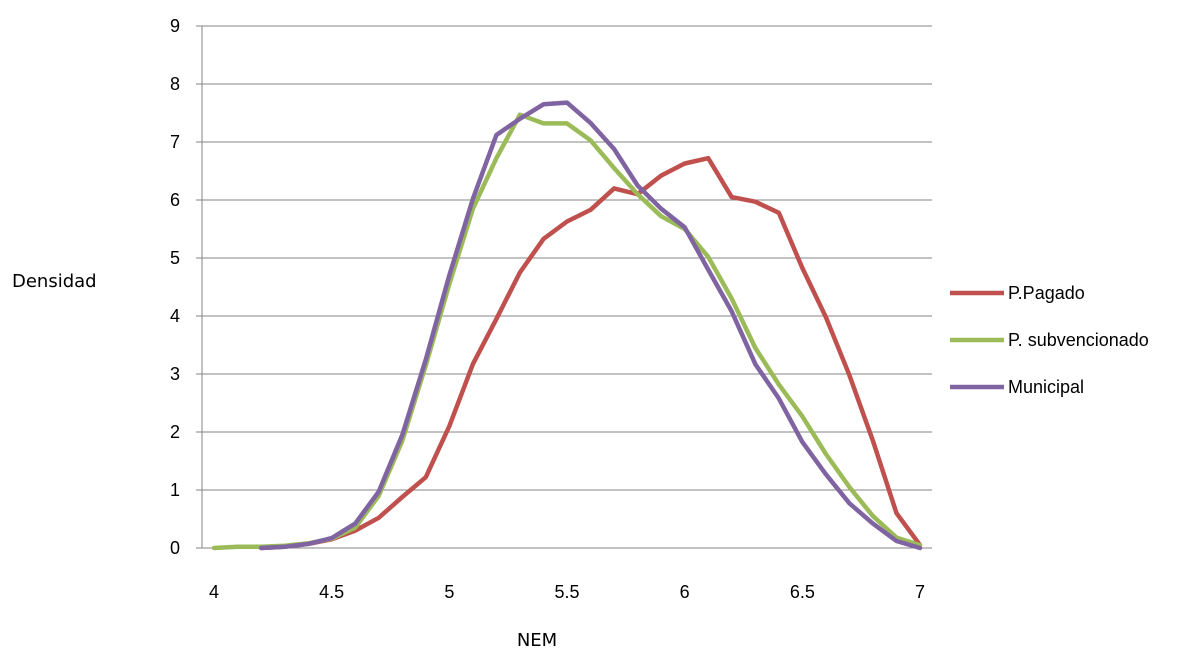  I want to click on y-tick-label-7: 7, so click(175, 142).